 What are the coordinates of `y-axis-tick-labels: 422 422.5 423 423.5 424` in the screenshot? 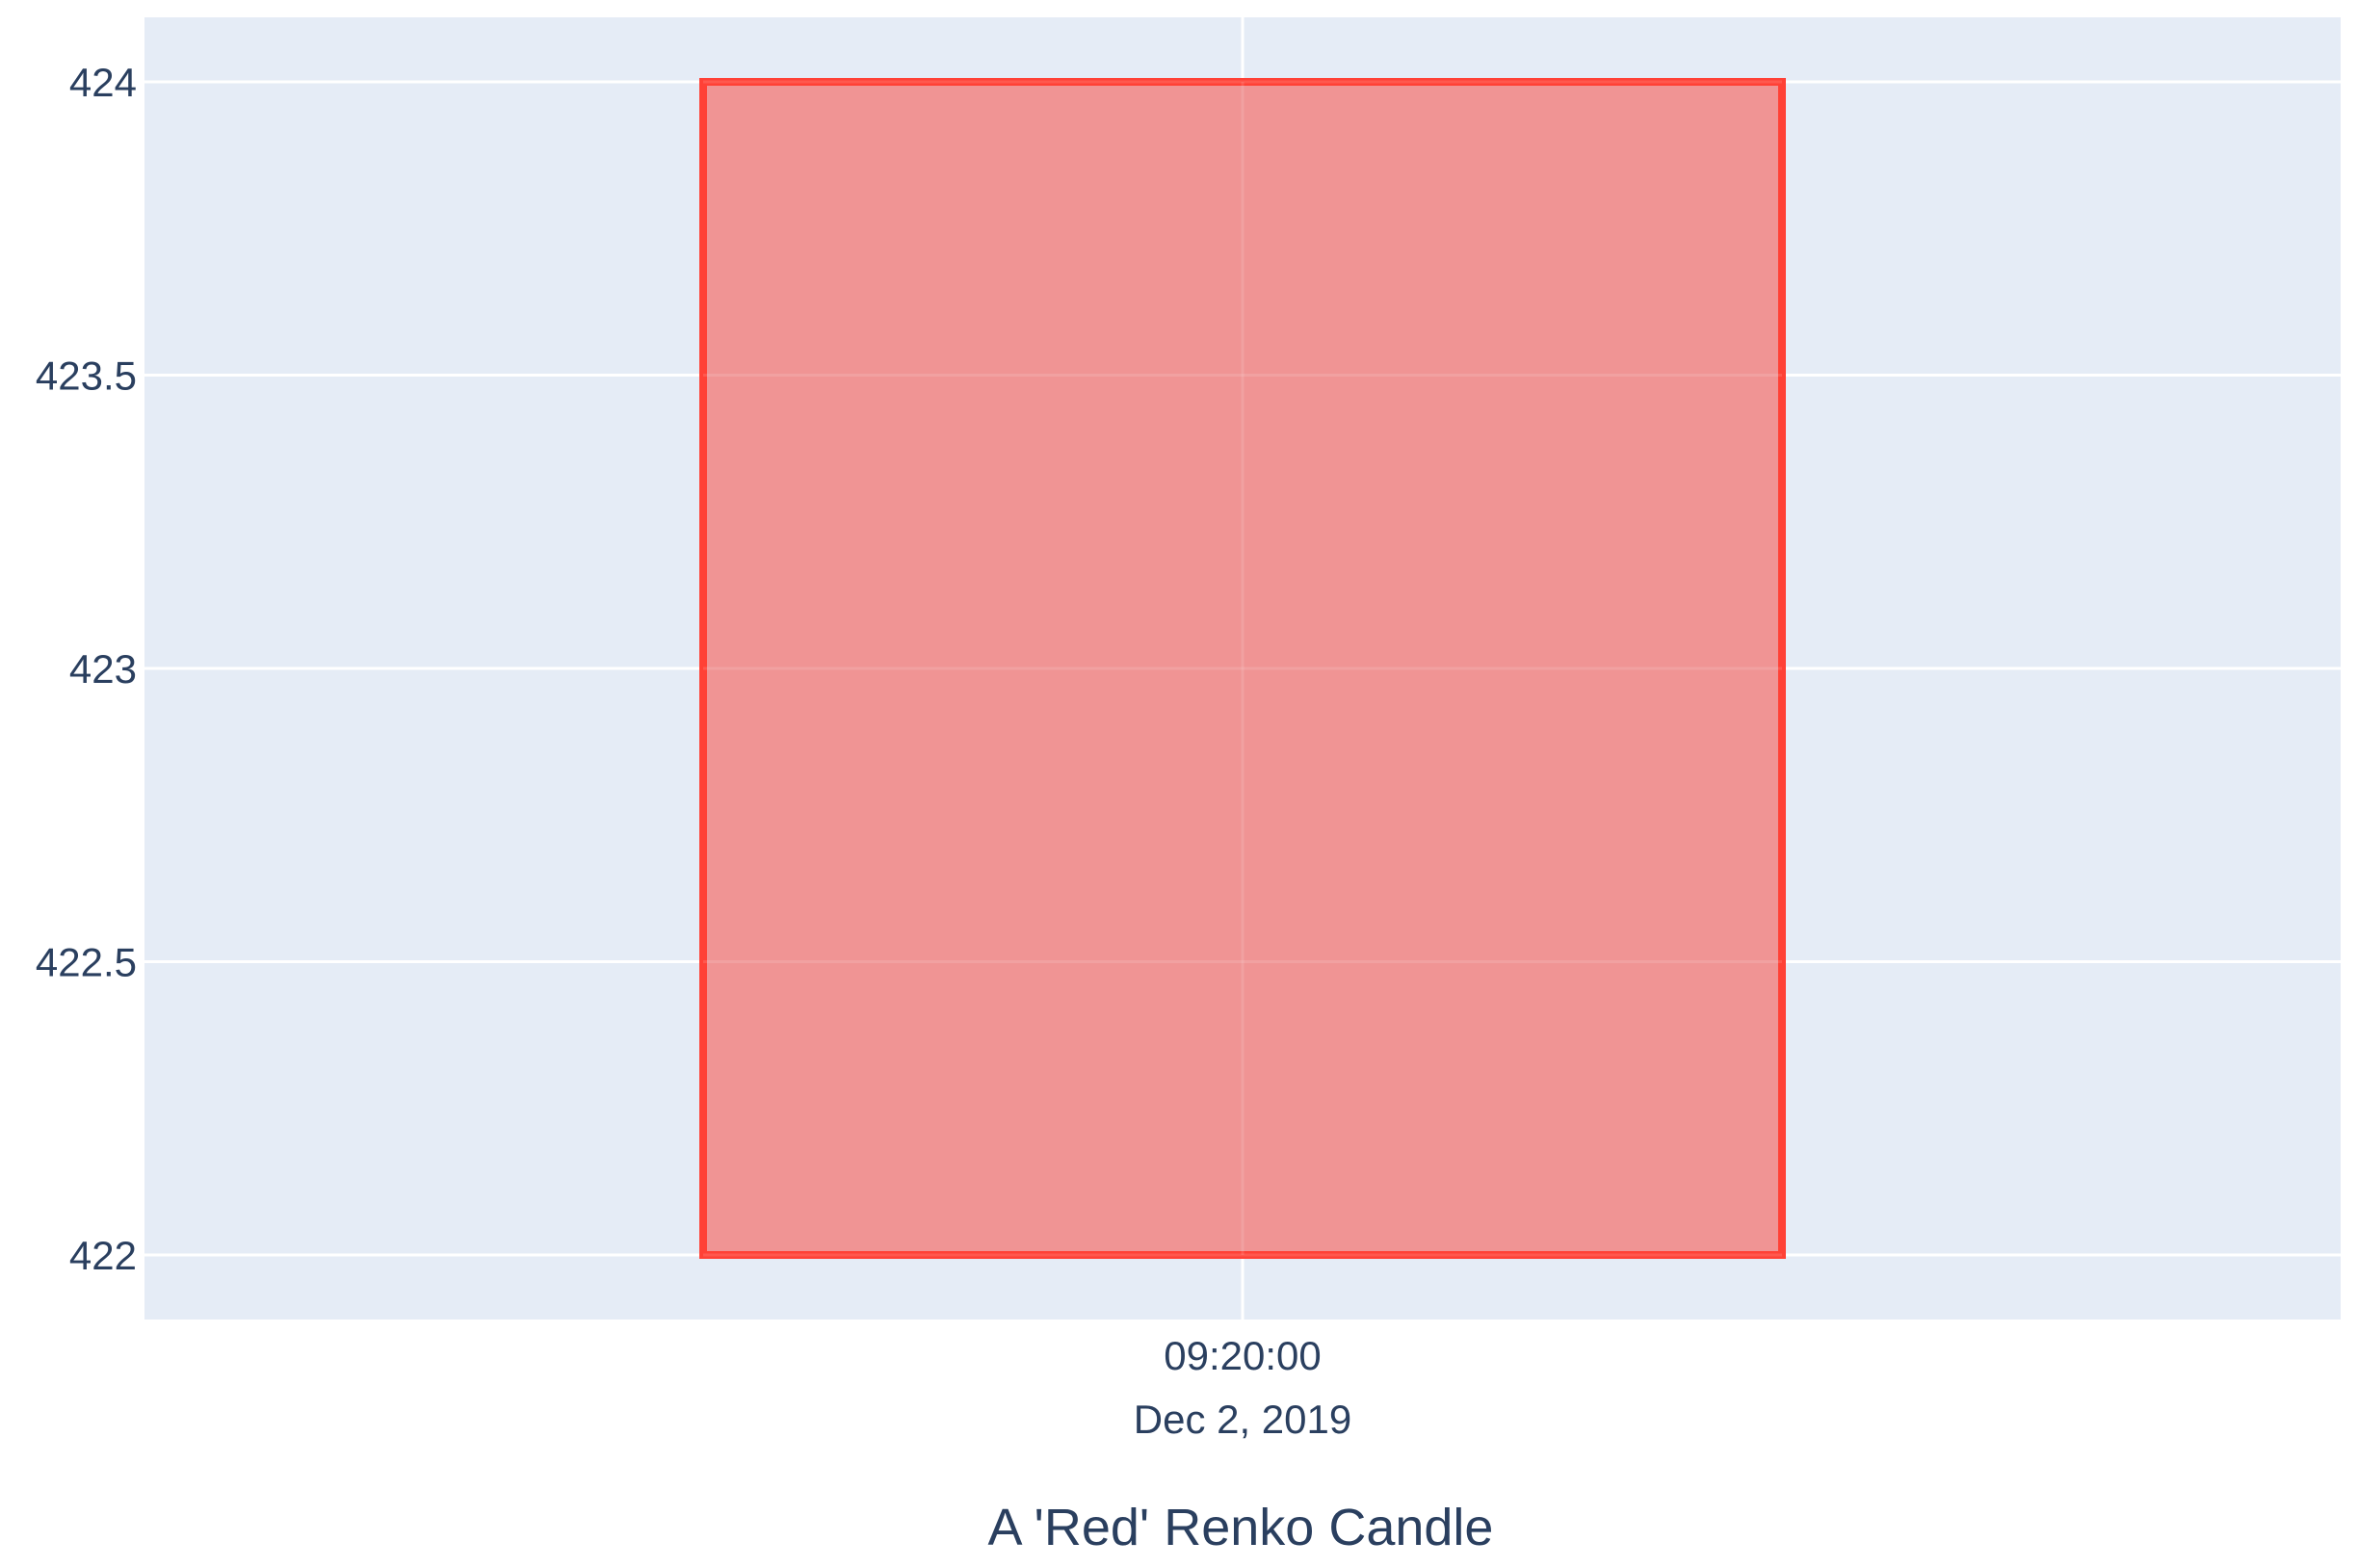 It's located at (86, 669).